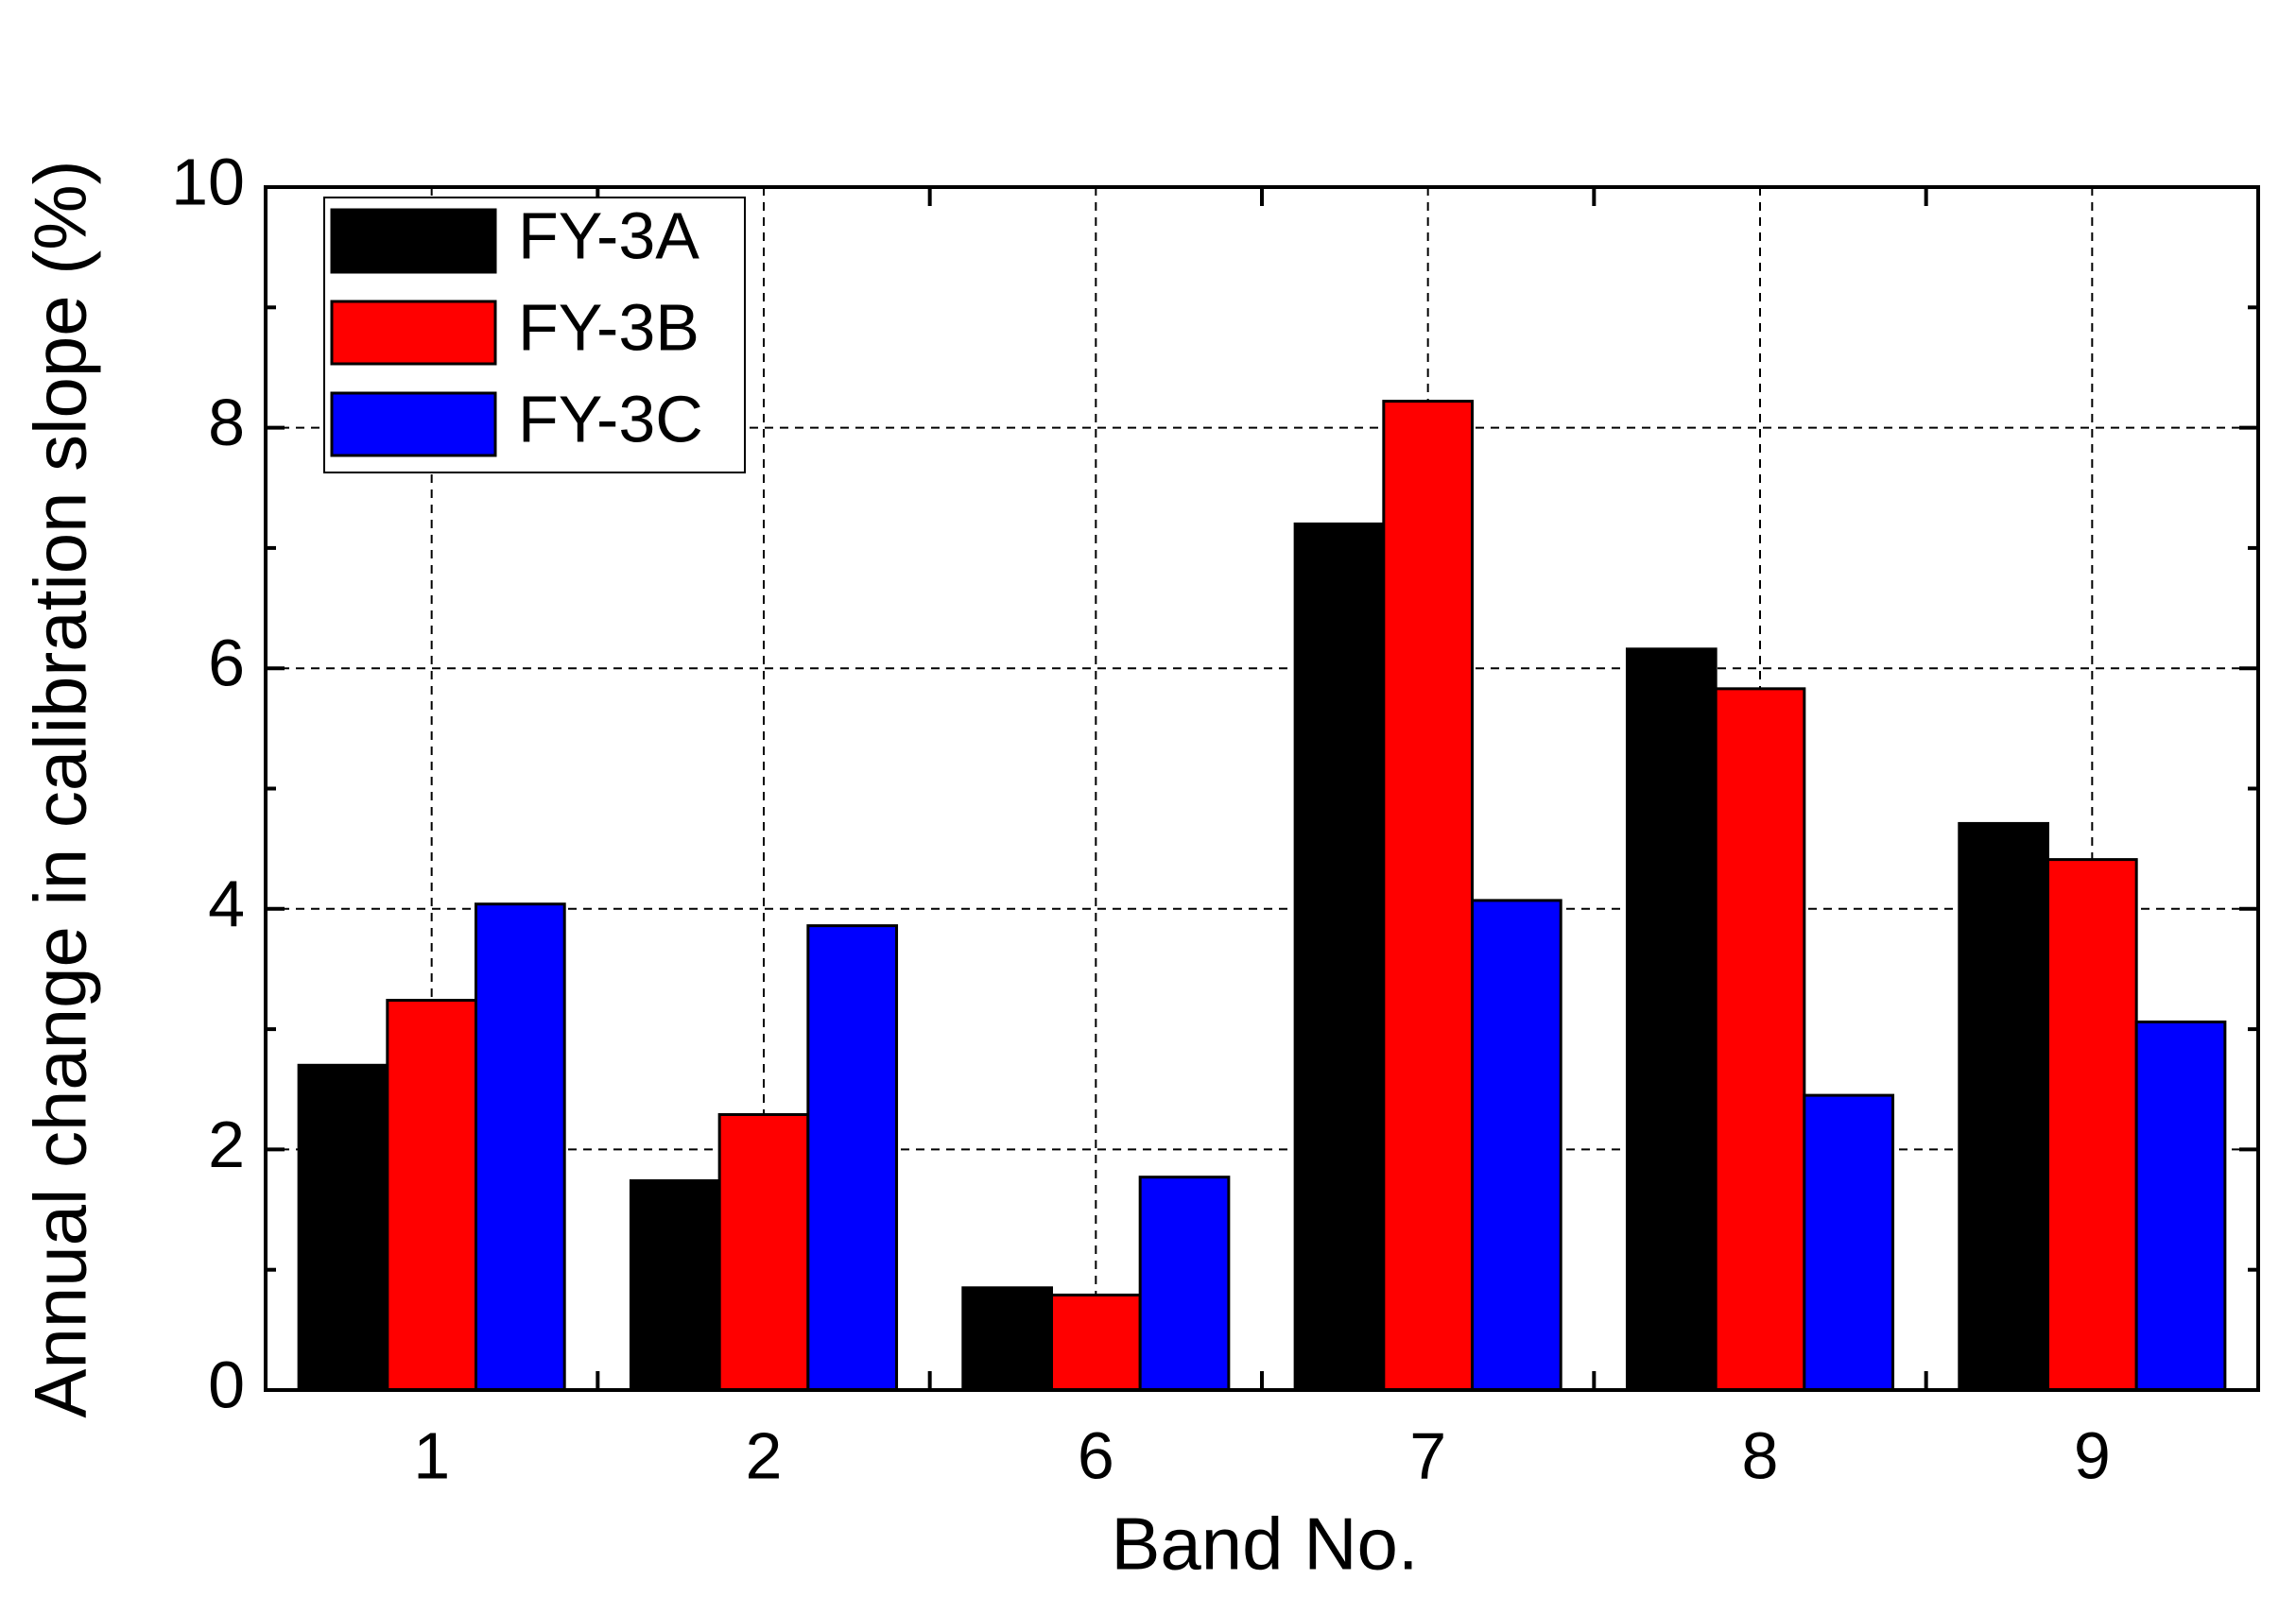  Describe the element at coordinates (226, 1384) in the screenshot. I see `y-tick-label: 0` at that location.